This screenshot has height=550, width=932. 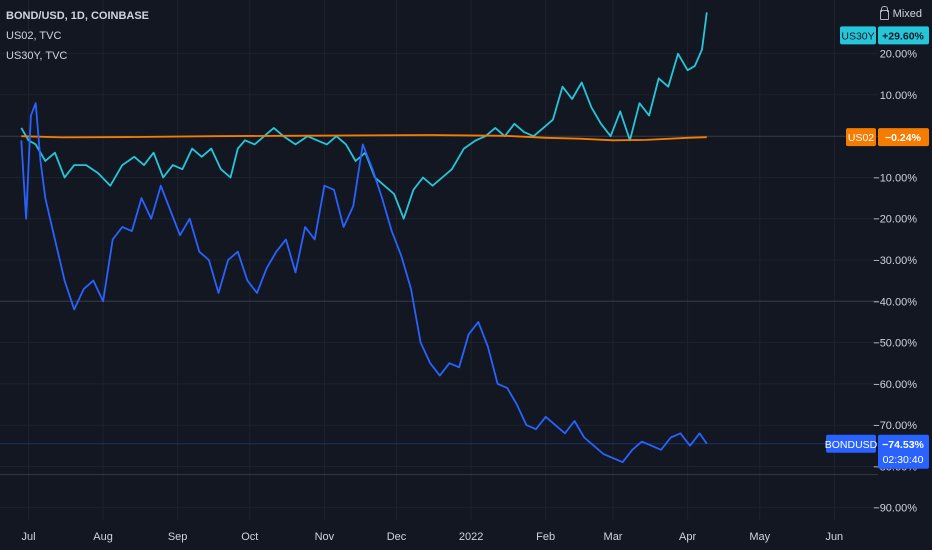 I want to click on x-tick-label: Aug, so click(x=103, y=537).